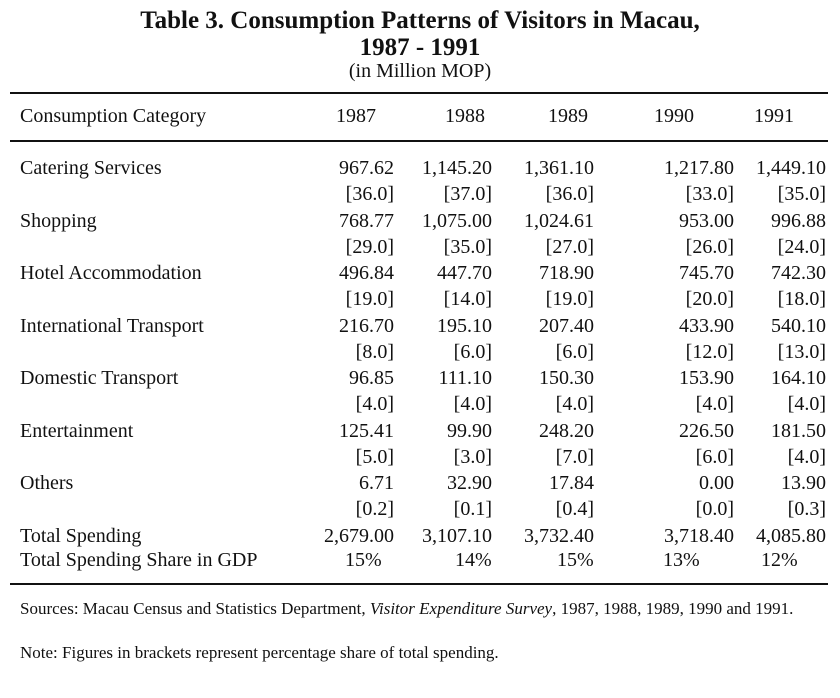  Describe the element at coordinates (571, 483) in the screenshot. I see `value-cell: 17.84` at that location.